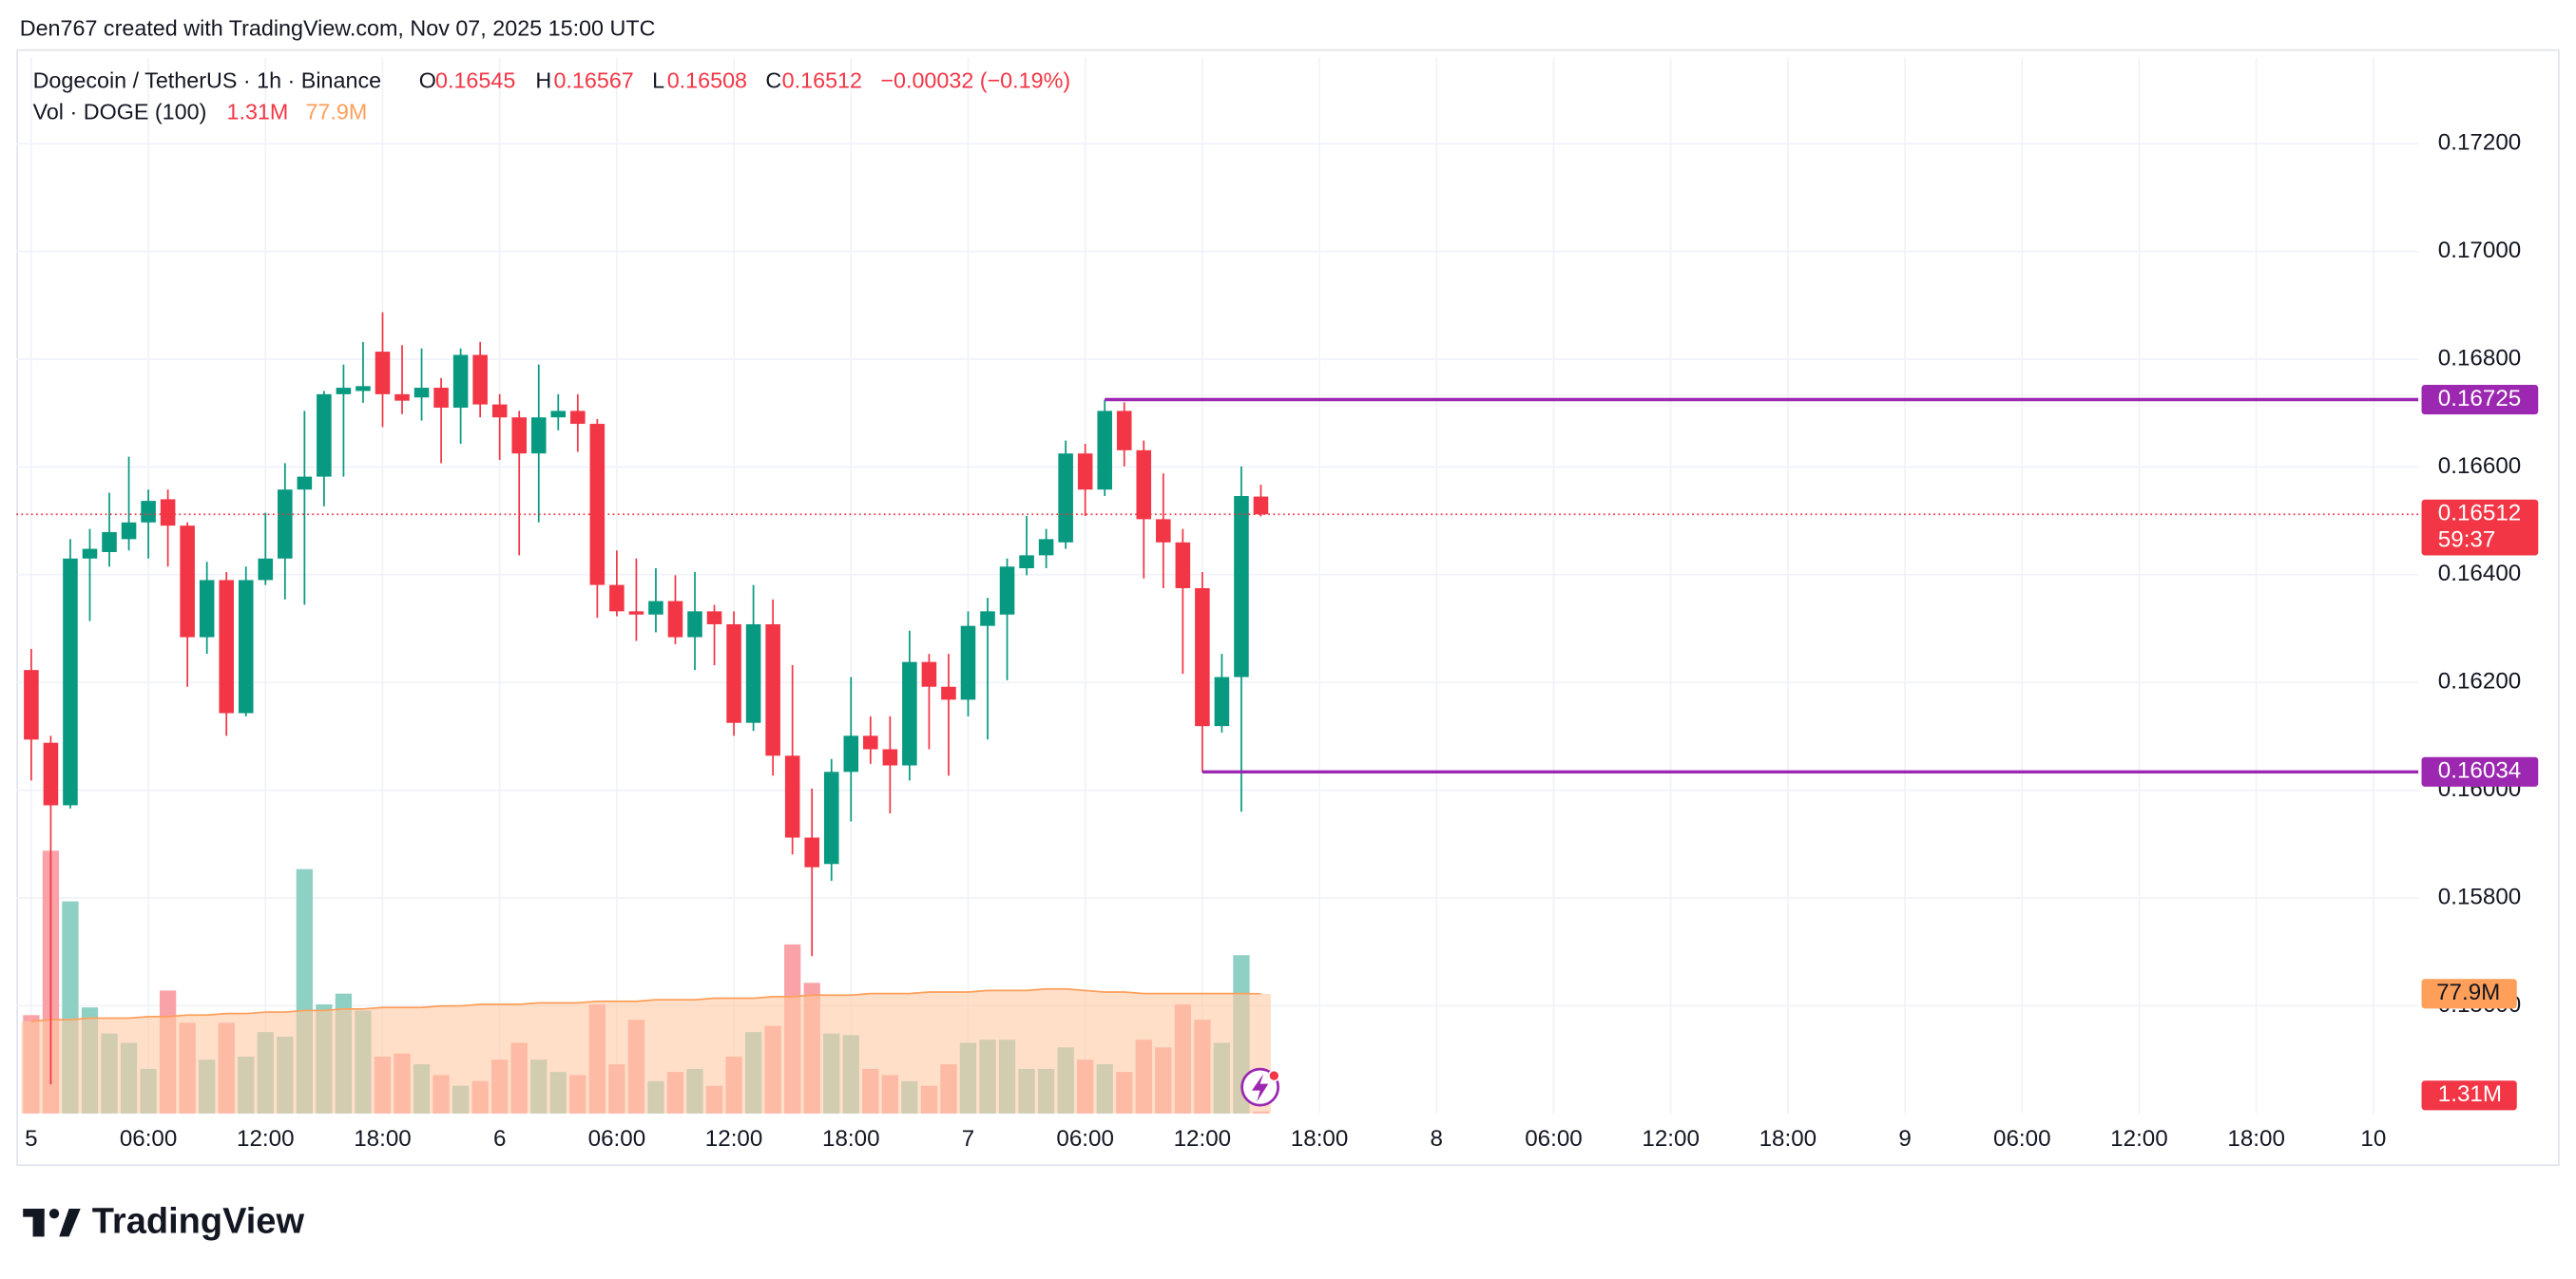  Describe the element at coordinates (2479, 398) in the screenshot. I see `level-label: 0.16725` at that location.